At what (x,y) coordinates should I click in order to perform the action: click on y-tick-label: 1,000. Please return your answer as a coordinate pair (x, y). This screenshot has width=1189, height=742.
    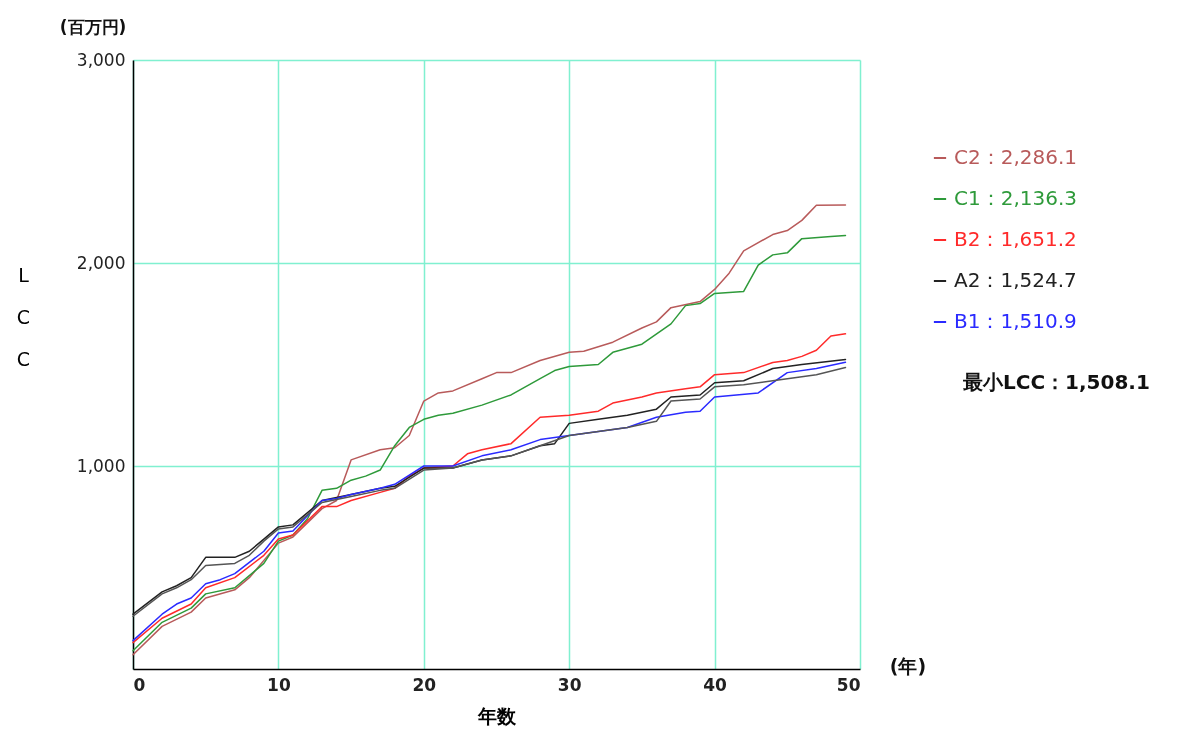
    Looking at the image, I should click on (101, 465).